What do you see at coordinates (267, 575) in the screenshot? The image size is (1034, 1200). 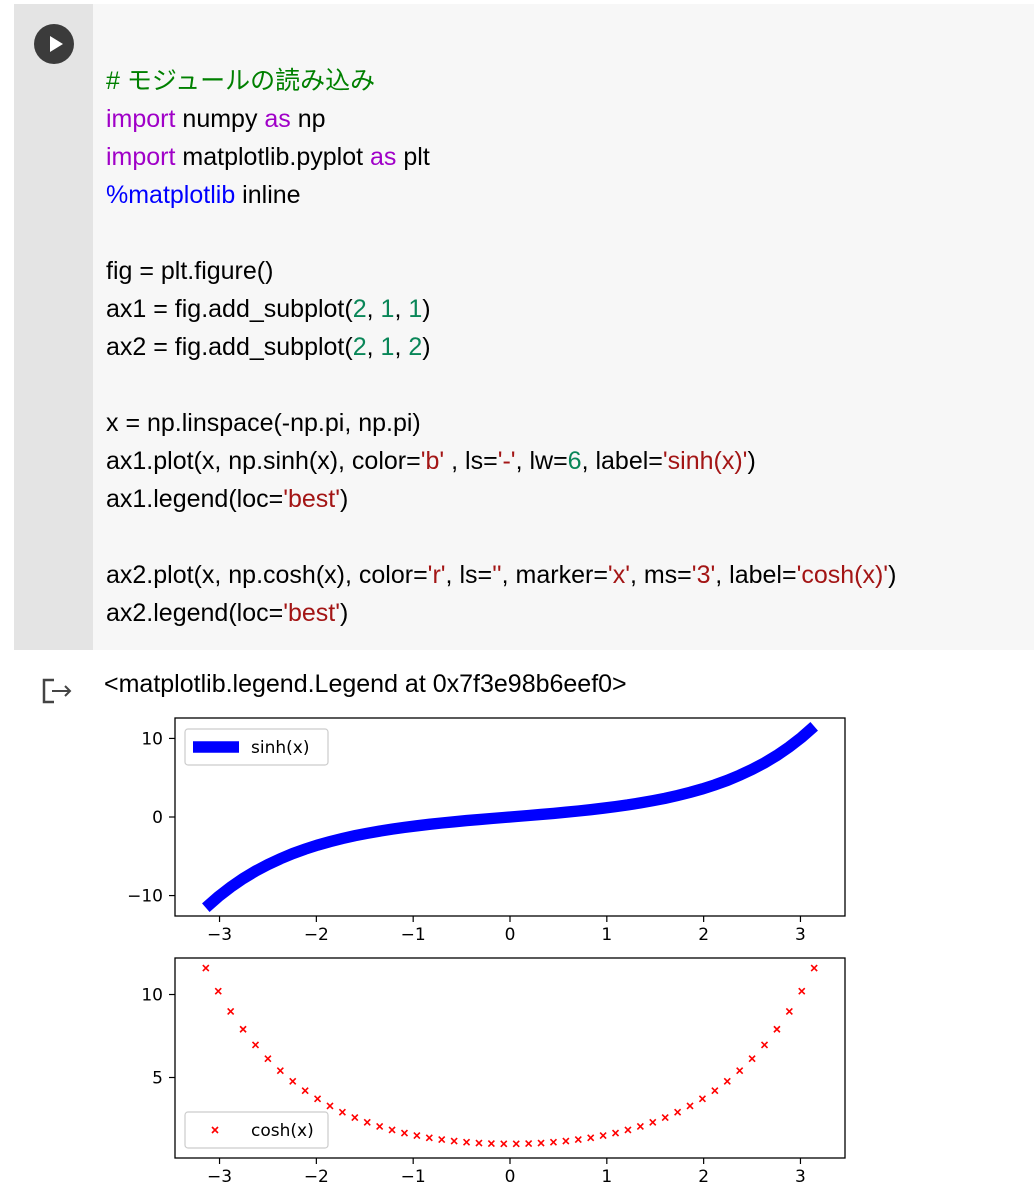 I see `code-token: ax2.plot(x, np.cosh(x), color=` at bounding box center [267, 575].